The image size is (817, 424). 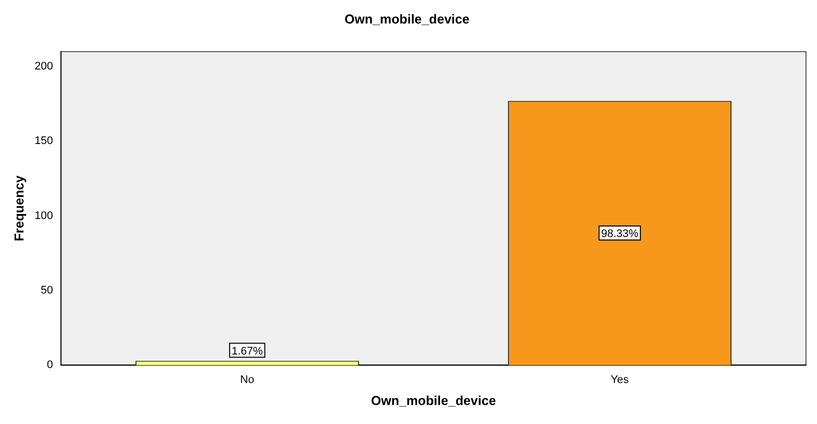 What do you see at coordinates (248, 351) in the screenshot?
I see `annotation: 1.67%` at bounding box center [248, 351].